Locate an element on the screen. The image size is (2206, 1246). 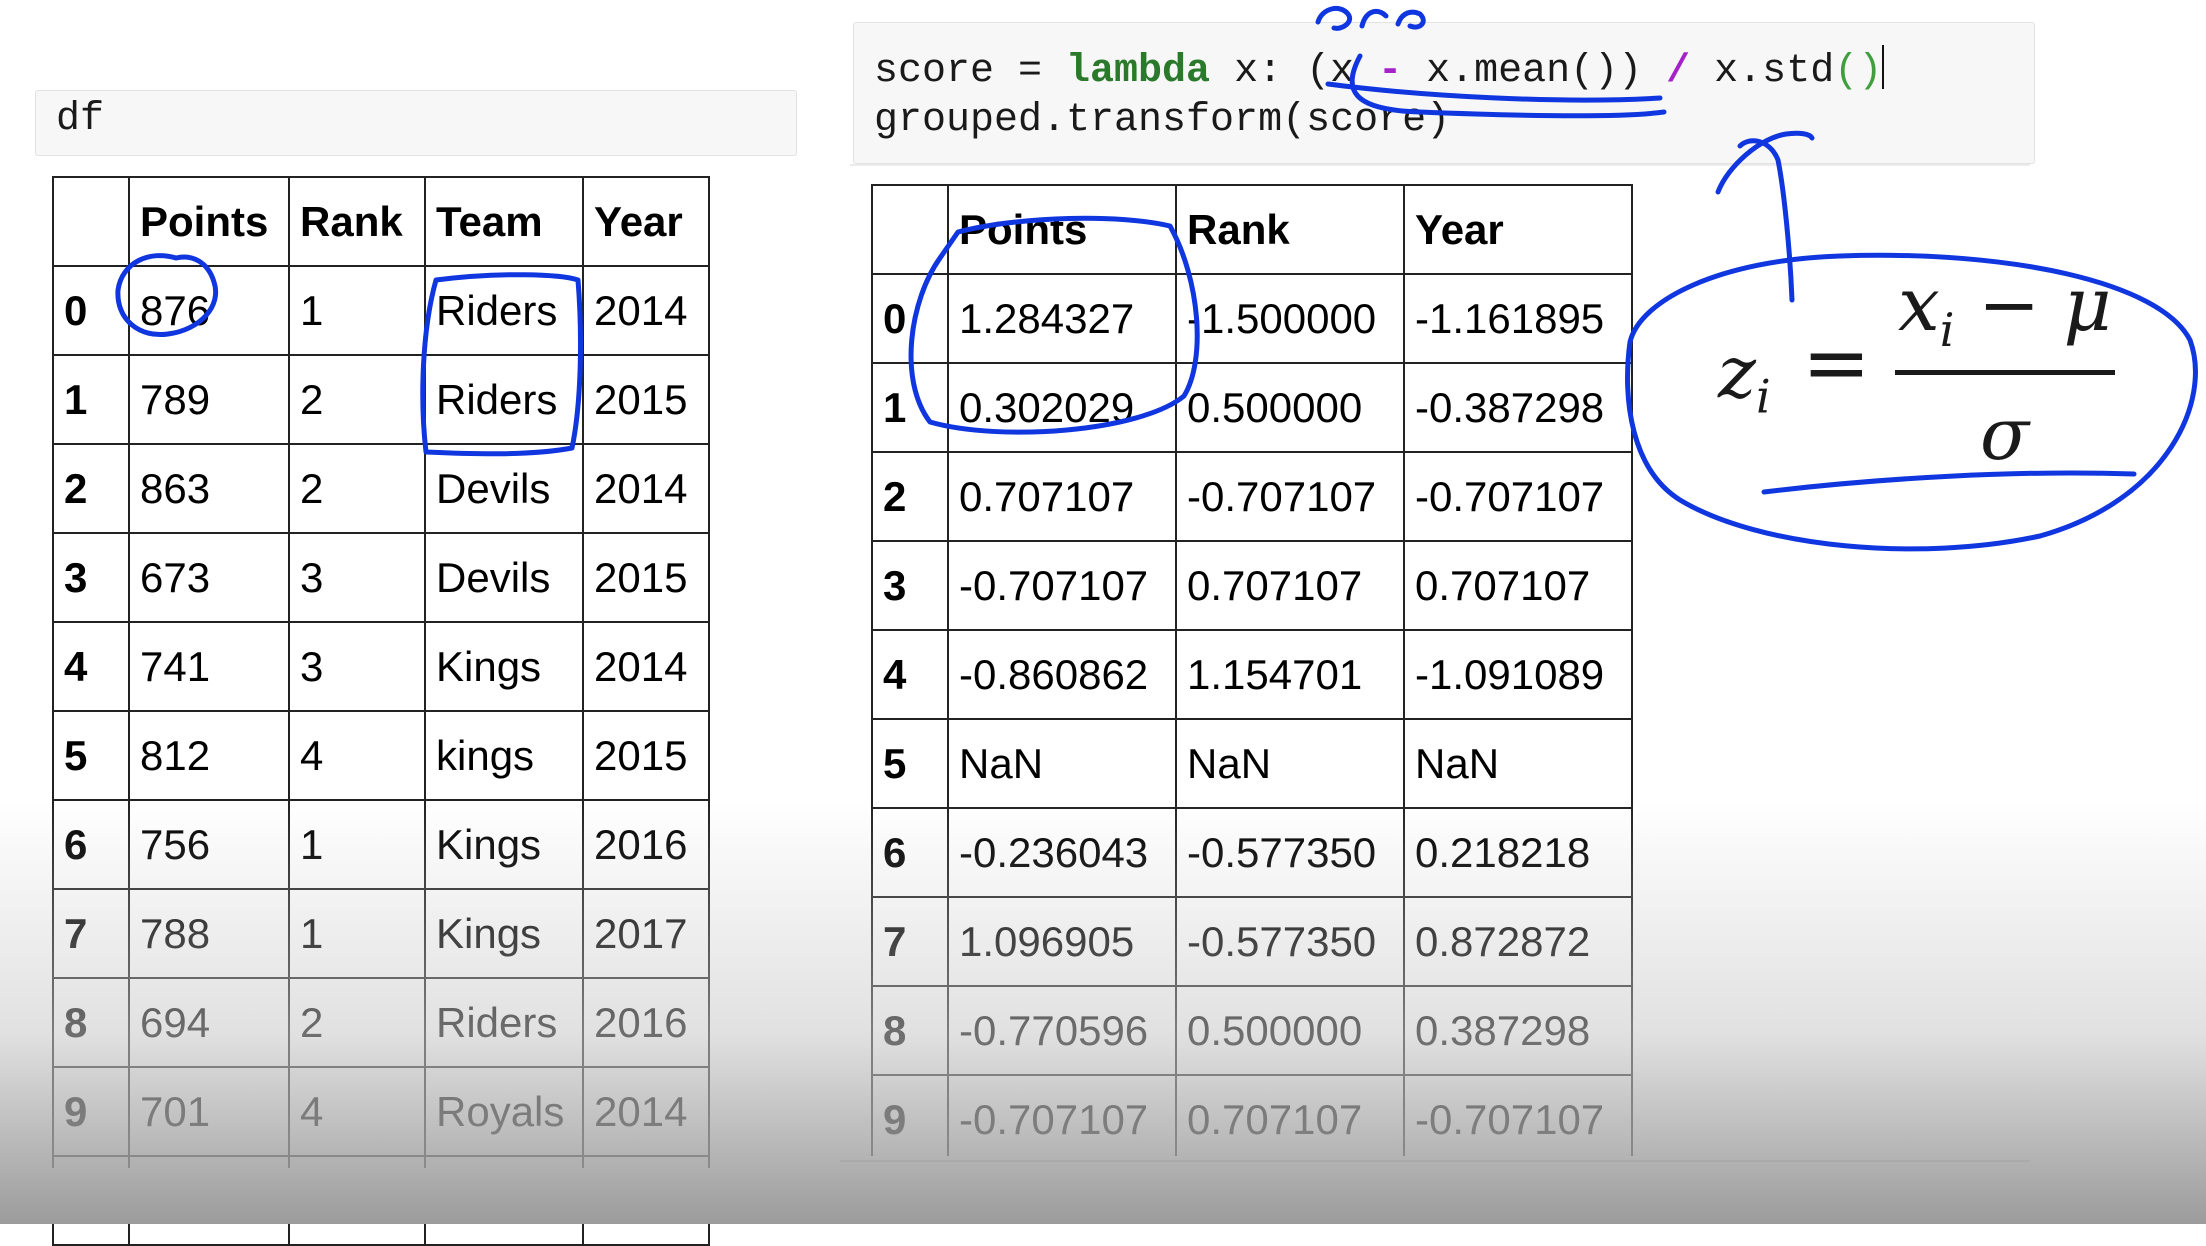
cell-points: 876 is located at coordinates (209, 310).